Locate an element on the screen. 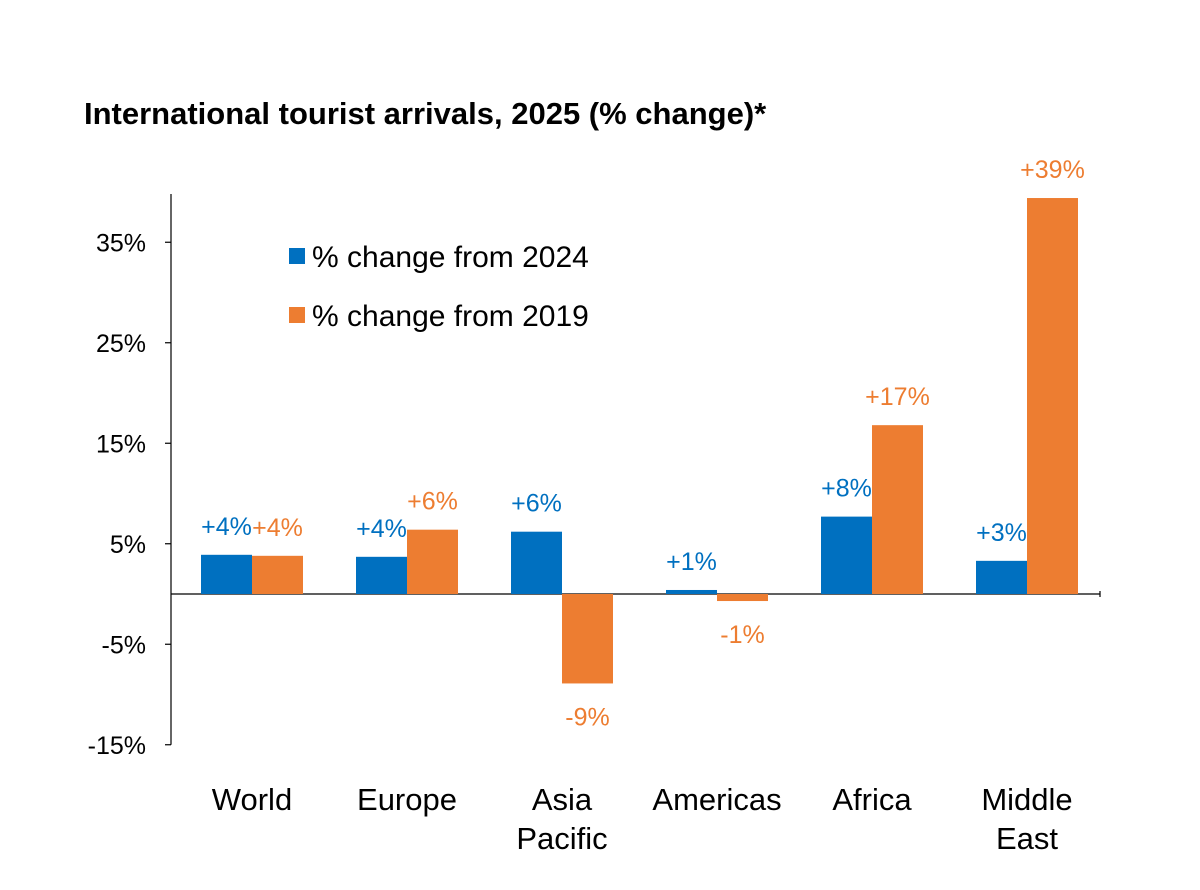 Image resolution: width=1200 pixels, height=890 pixels. category-label: Americas is located at coordinates (716, 799).